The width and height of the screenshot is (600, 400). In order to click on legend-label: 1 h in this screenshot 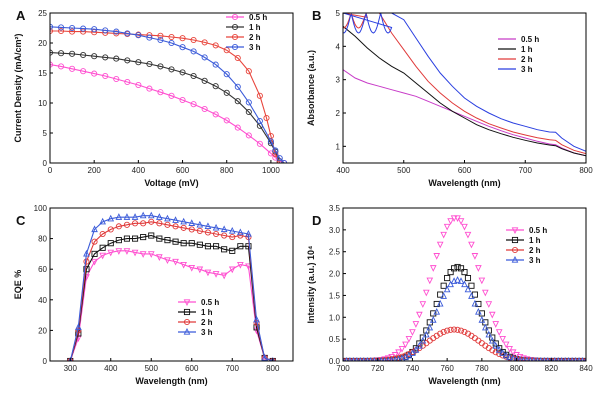, I will do `click(255, 27)`.